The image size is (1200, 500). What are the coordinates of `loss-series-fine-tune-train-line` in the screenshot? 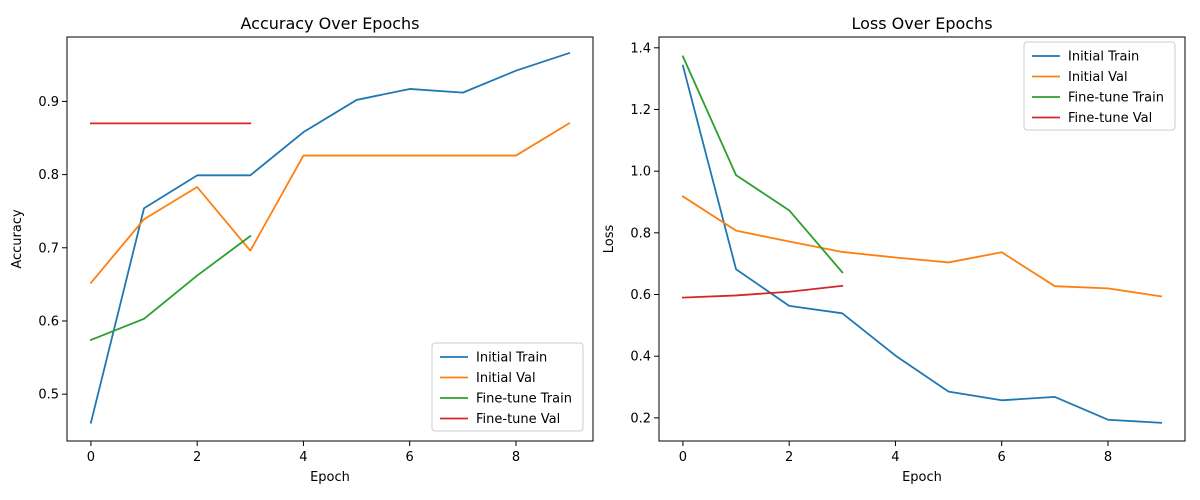 It's located at (762, 164).